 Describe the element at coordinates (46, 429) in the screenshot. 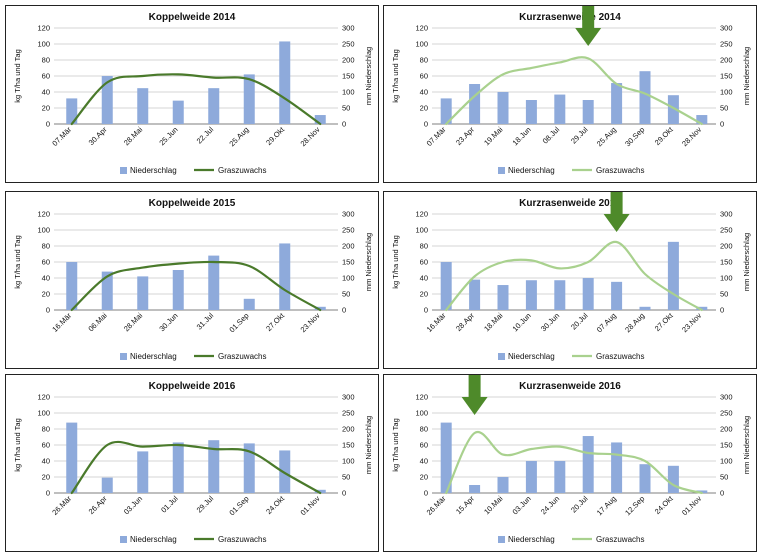

I see `y-left-tick-label: 80` at that location.